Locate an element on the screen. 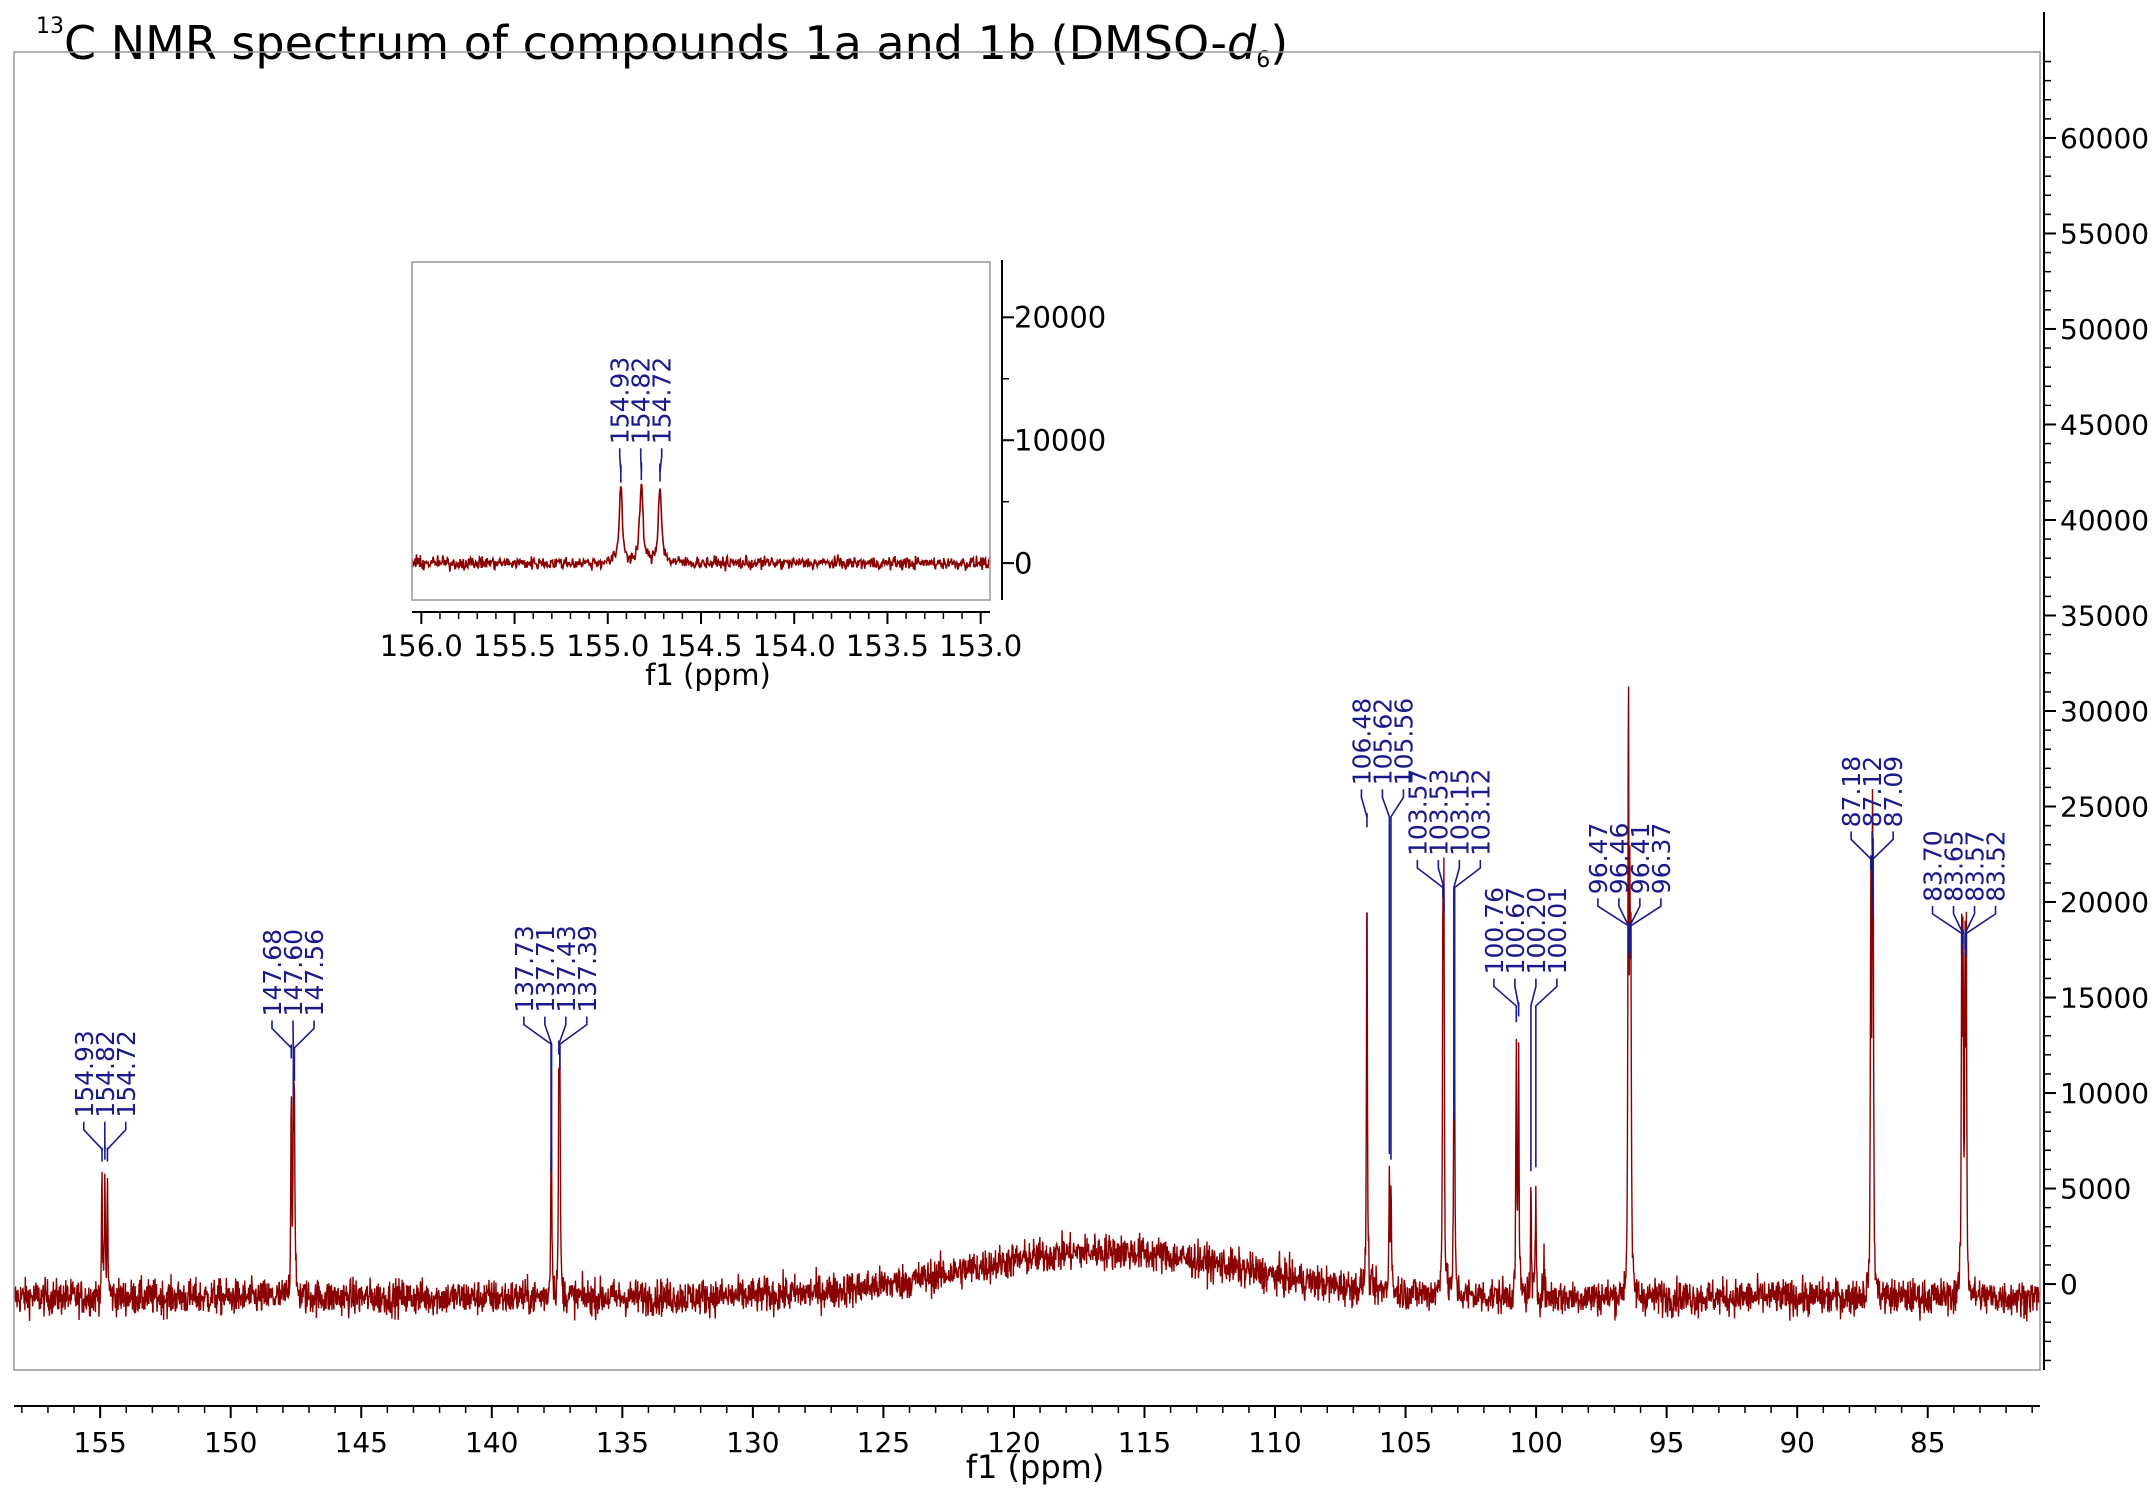  main-y-tick-label: 30000 is located at coordinates (2104, 711).